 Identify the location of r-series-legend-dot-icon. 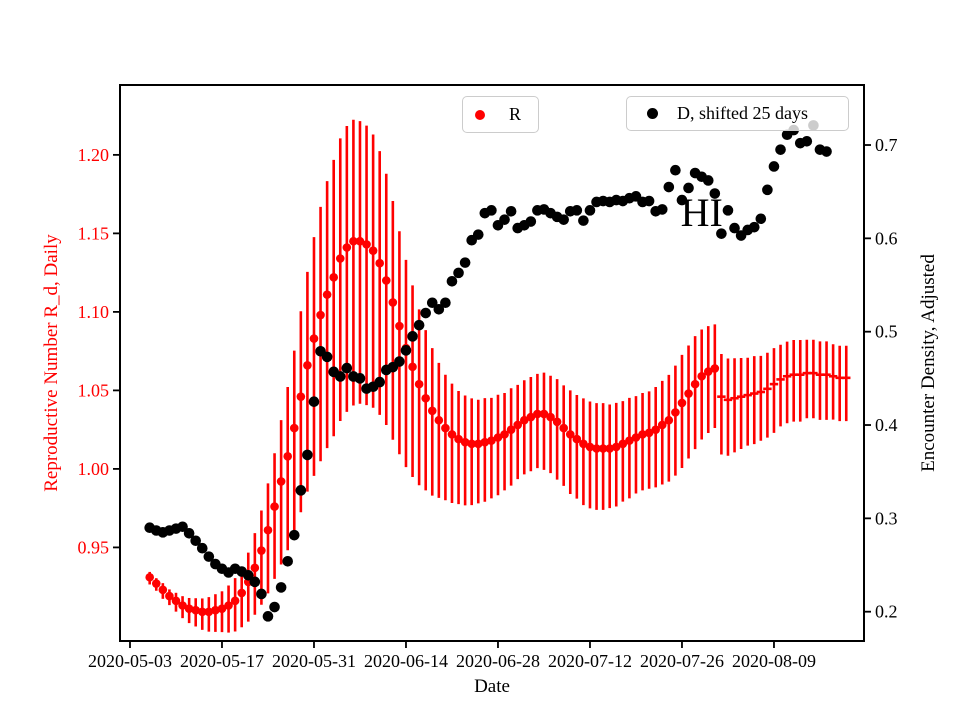
(480, 114).